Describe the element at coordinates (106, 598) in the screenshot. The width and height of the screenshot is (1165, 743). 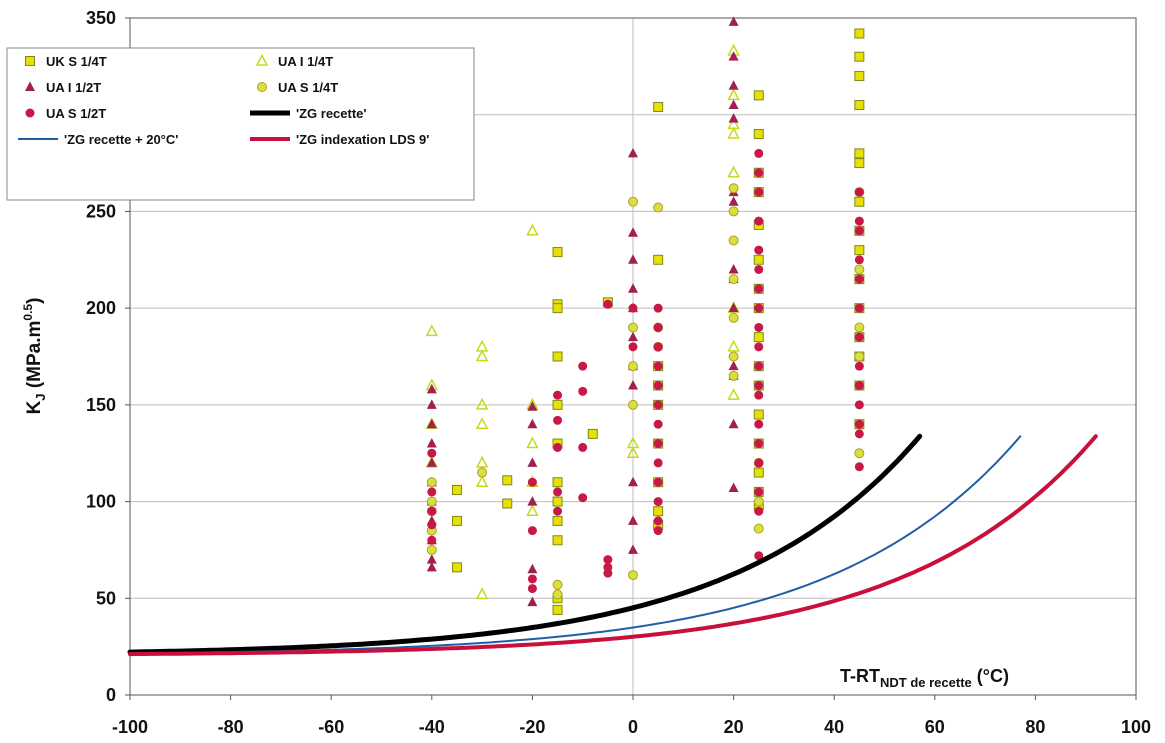
I see `y-tick-label: 50` at that location.